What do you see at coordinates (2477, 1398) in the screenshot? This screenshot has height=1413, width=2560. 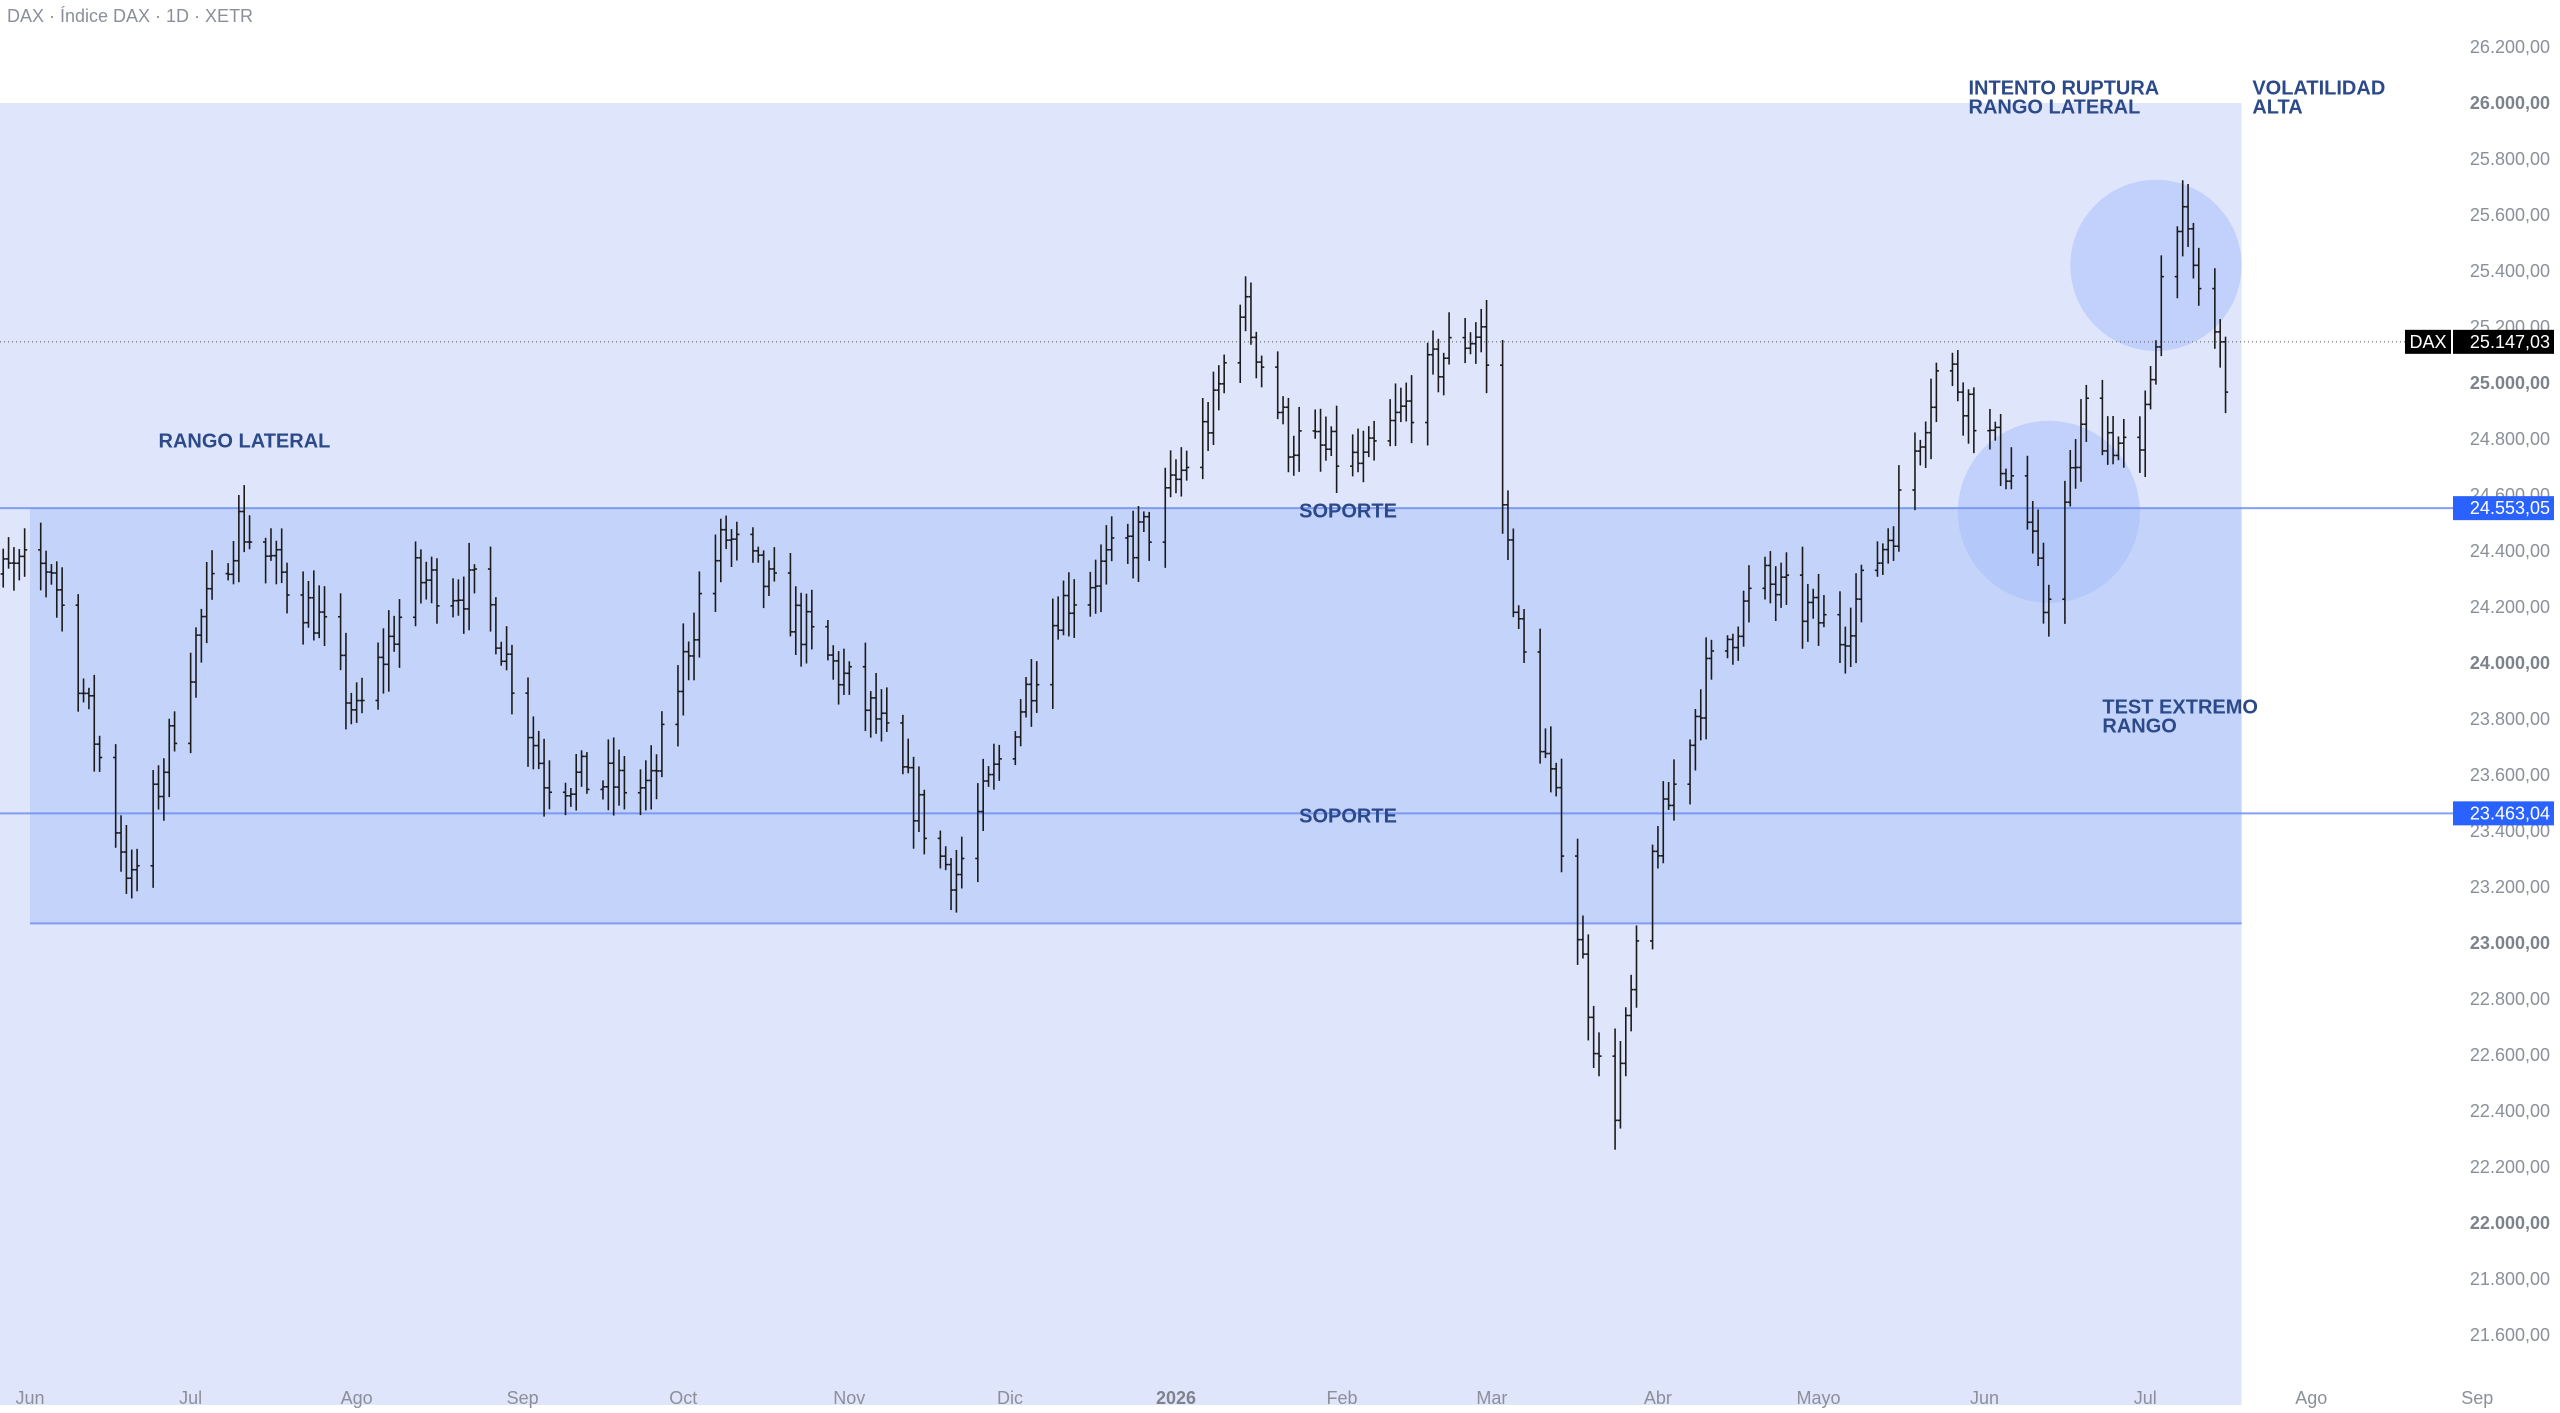 I see `x-tick-label: Sep` at bounding box center [2477, 1398].